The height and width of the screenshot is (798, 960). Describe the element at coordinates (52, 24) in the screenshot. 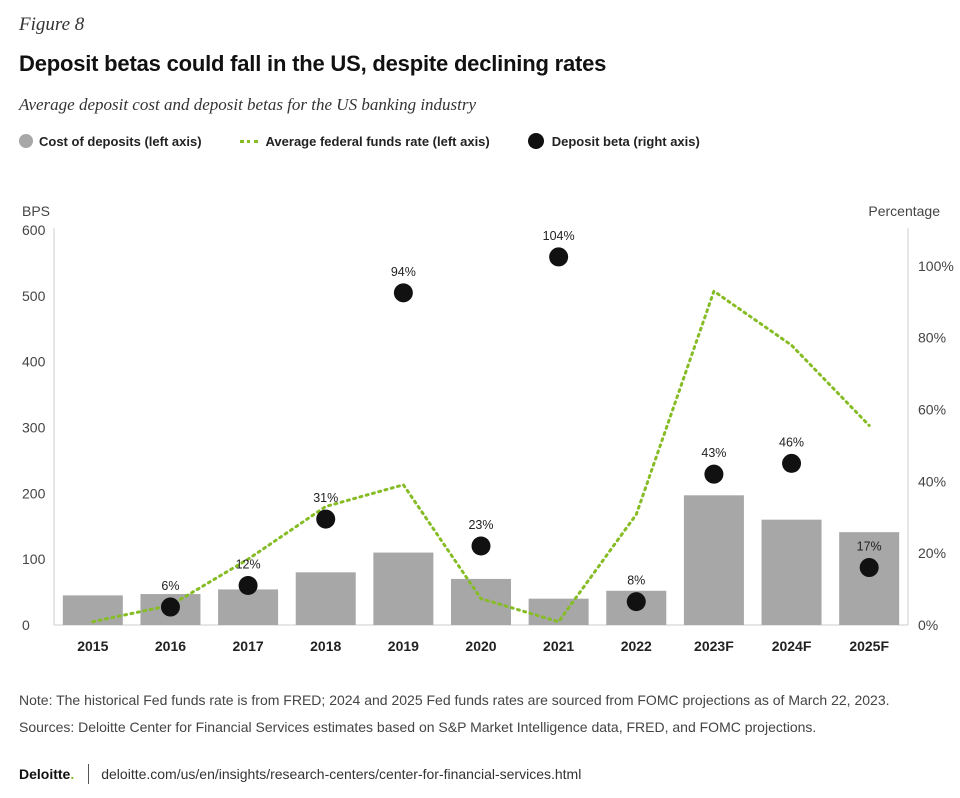

I see `figure-label: Figure 8` at that location.